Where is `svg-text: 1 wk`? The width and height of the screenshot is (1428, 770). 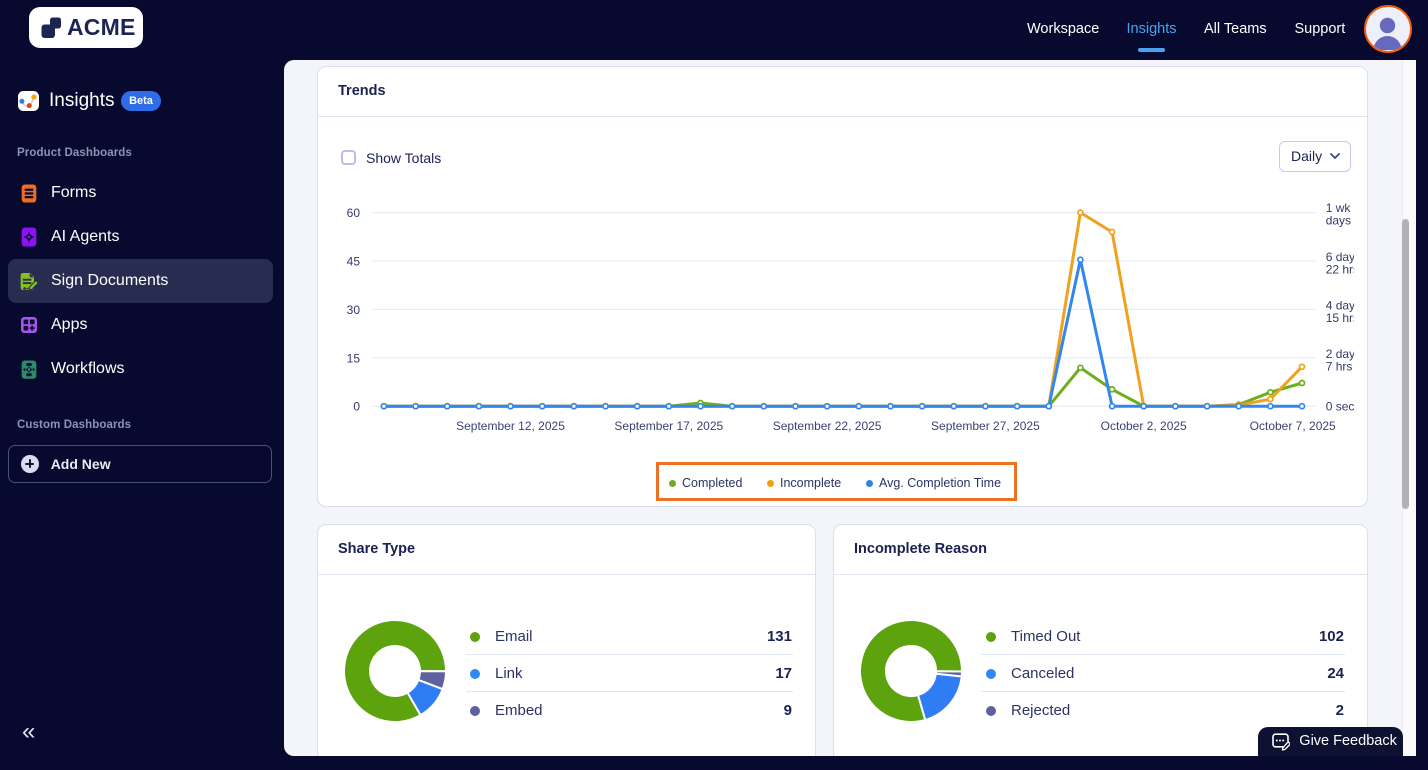
svg-text: 1 wk is located at coordinates (1339, 208).